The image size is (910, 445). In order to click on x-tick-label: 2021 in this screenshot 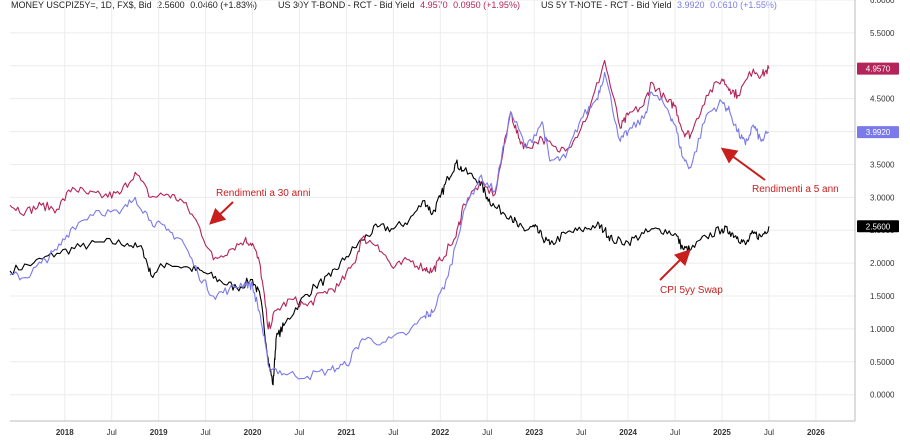, I will do `click(347, 432)`.